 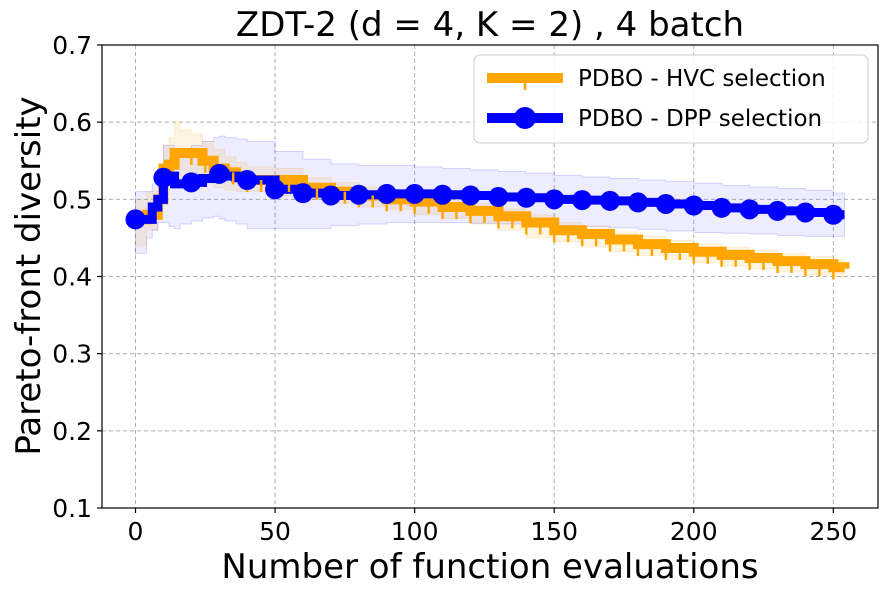 What do you see at coordinates (72, 508) in the screenshot?
I see `y-tick-label: 0.1` at bounding box center [72, 508].